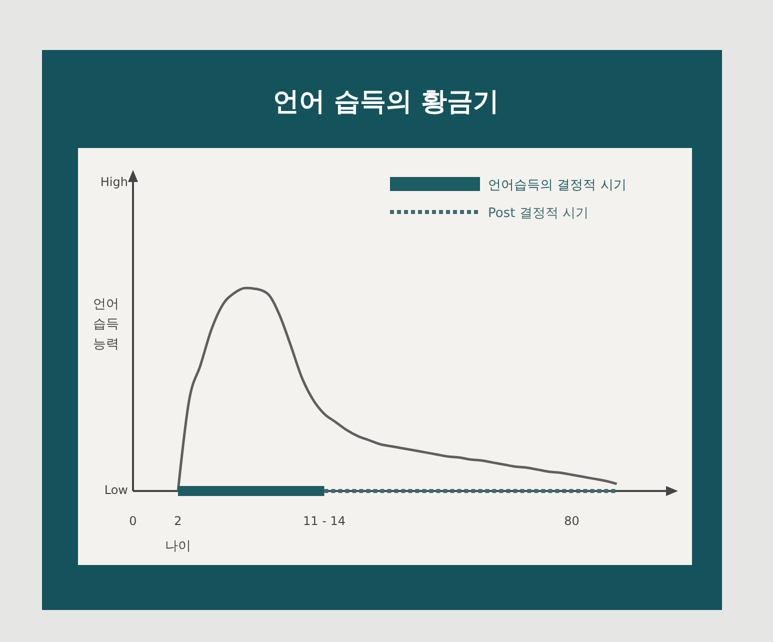 The height and width of the screenshot is (642, 773). I want to click on x-tick-label: 2, so click(178, 521).